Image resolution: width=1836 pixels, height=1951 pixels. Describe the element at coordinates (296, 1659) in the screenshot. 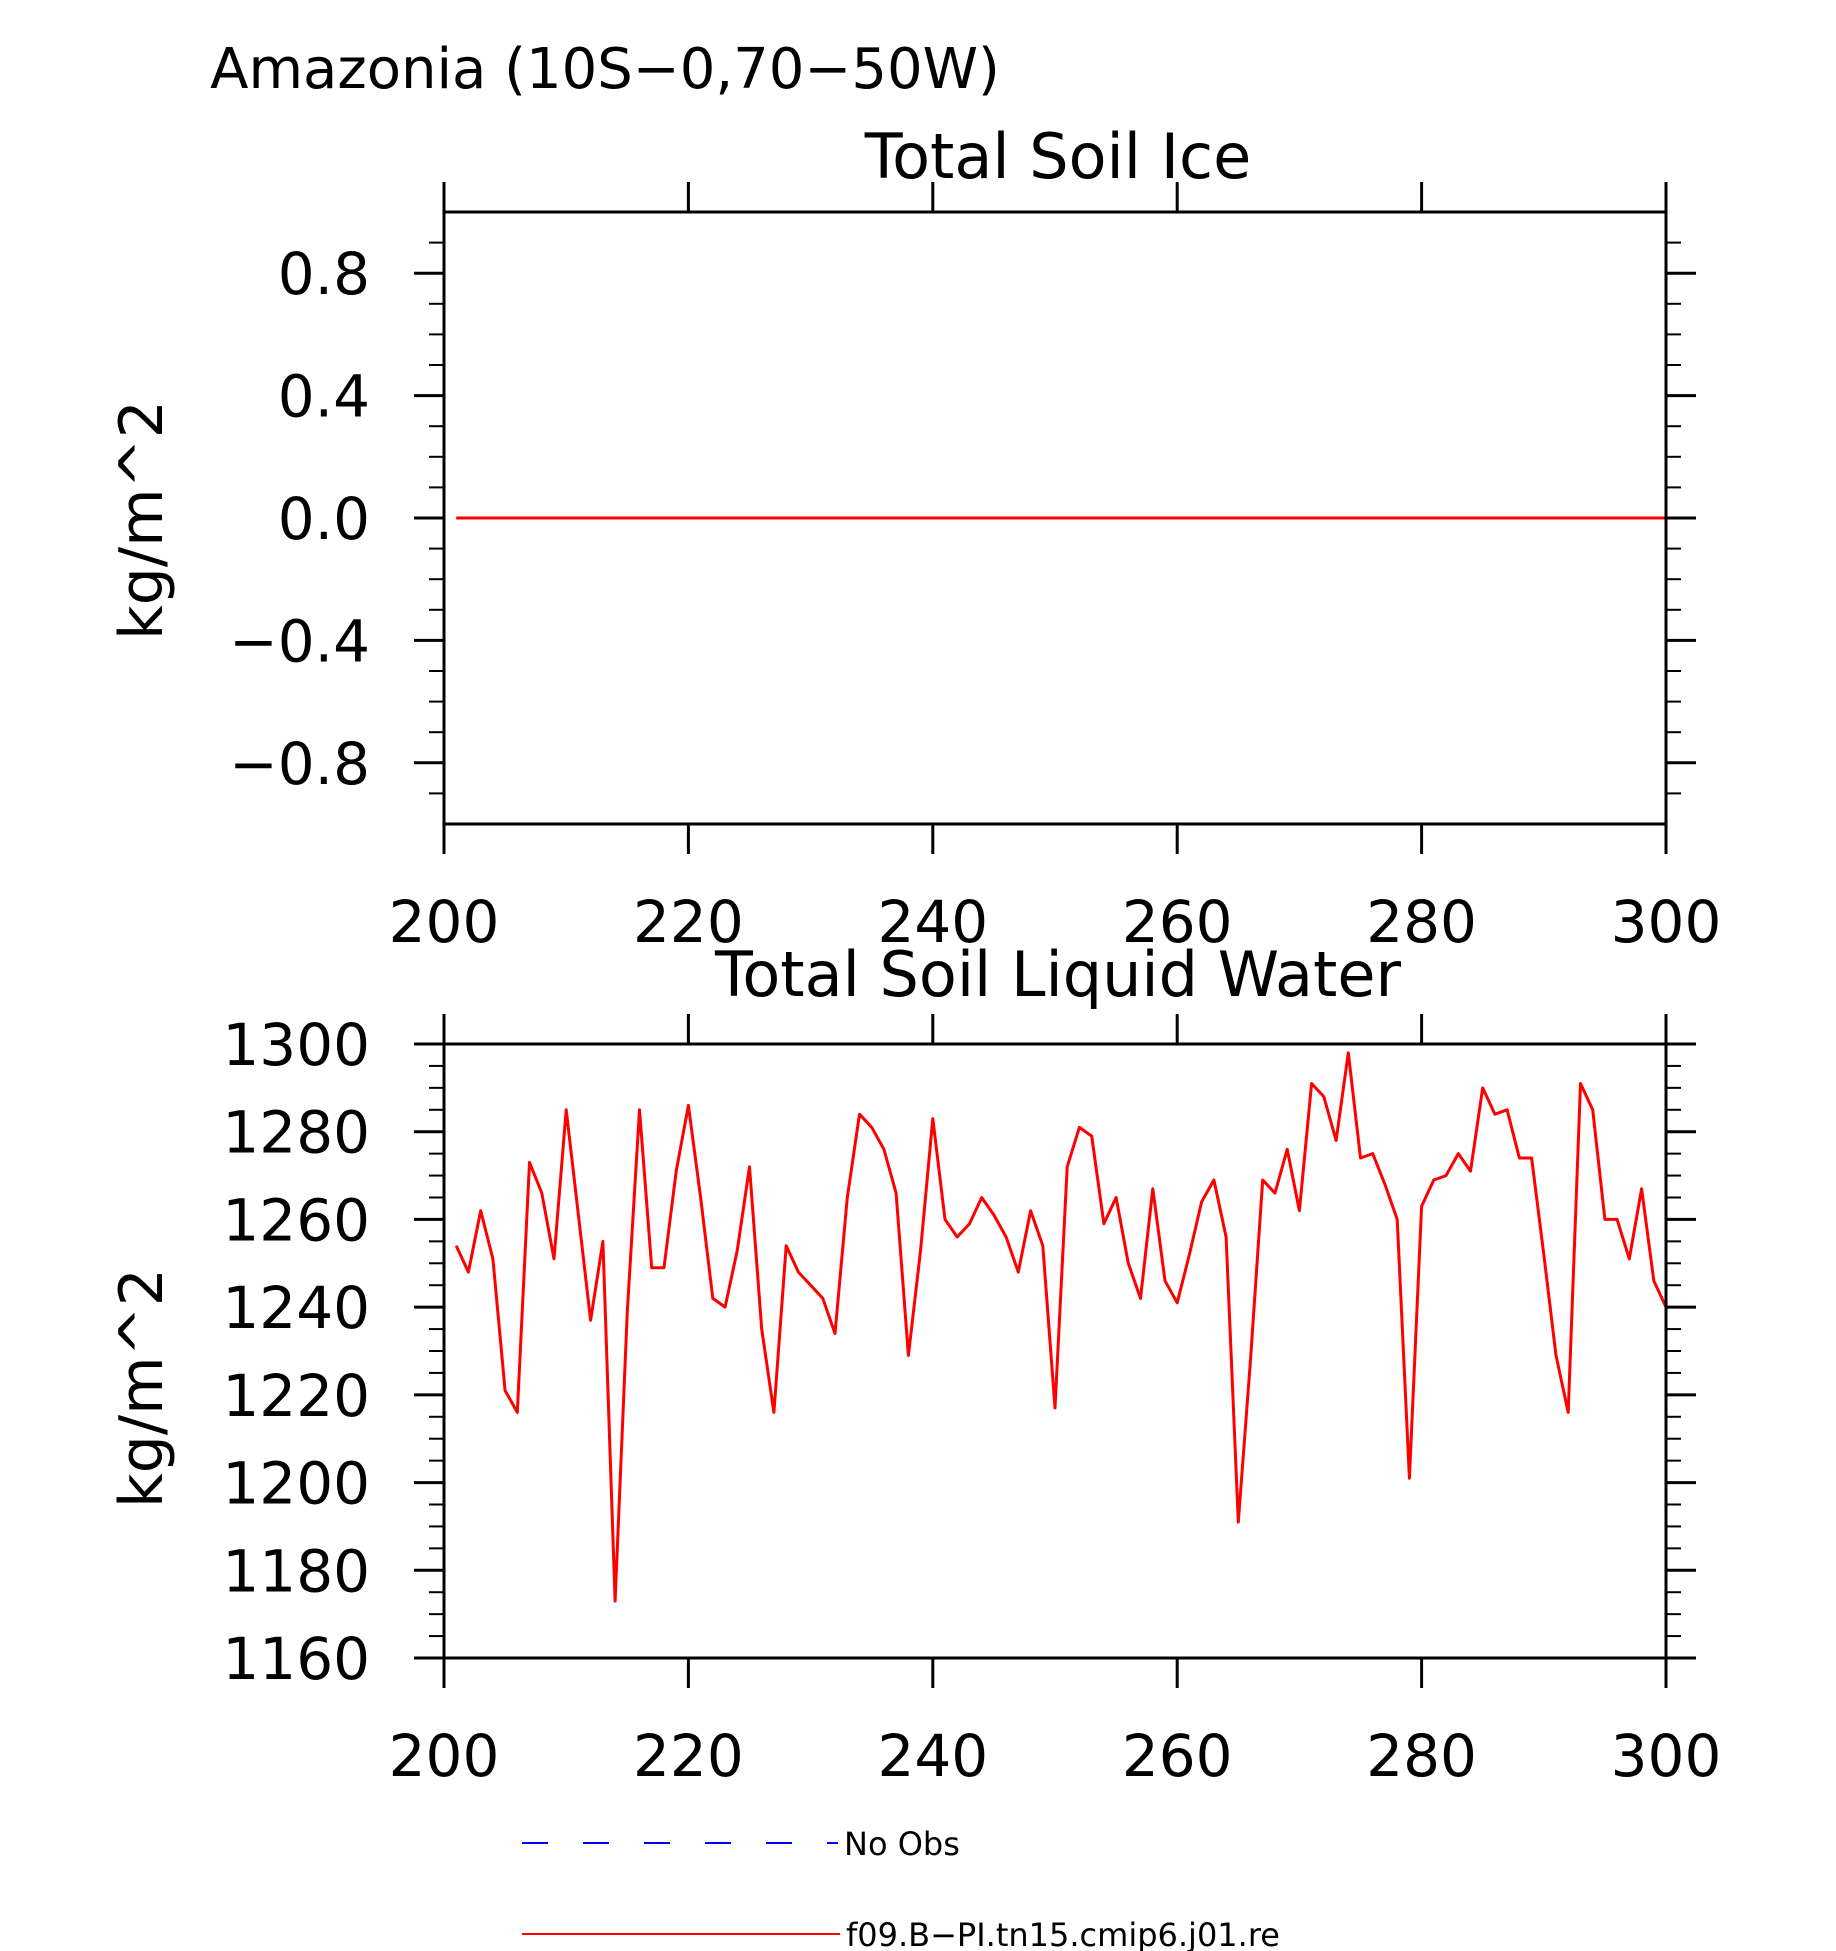

I see `y-tick-label: 1160` at that location.